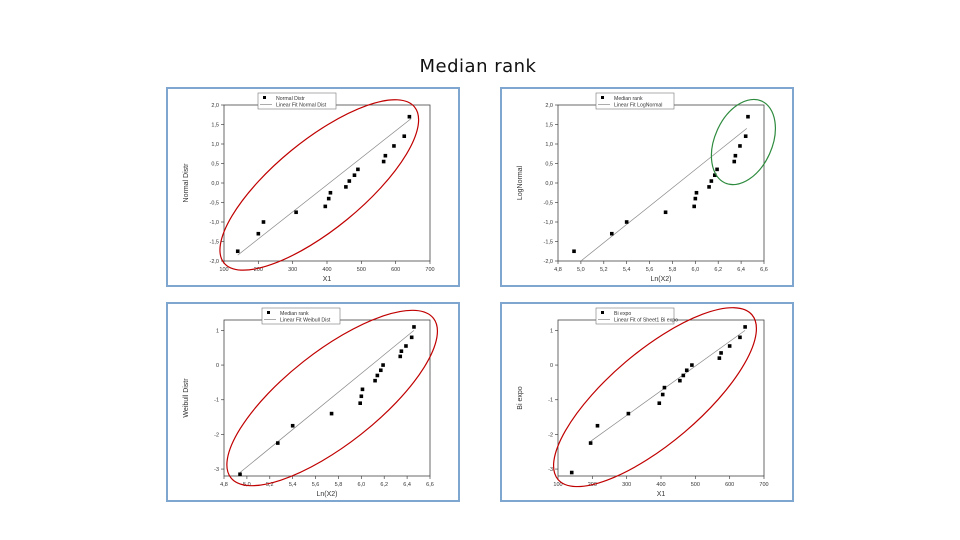 The image size is (960, 540). What do you see at coordinates (290, 99) in the screenshot?
I see `legend-entry: Normal Distr` at bounding box center [290, 99].